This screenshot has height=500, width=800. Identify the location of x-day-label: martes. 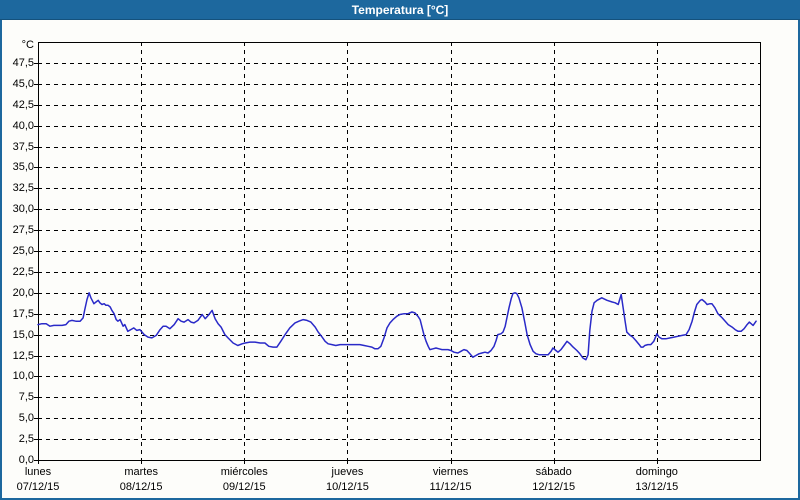
(141, 472).